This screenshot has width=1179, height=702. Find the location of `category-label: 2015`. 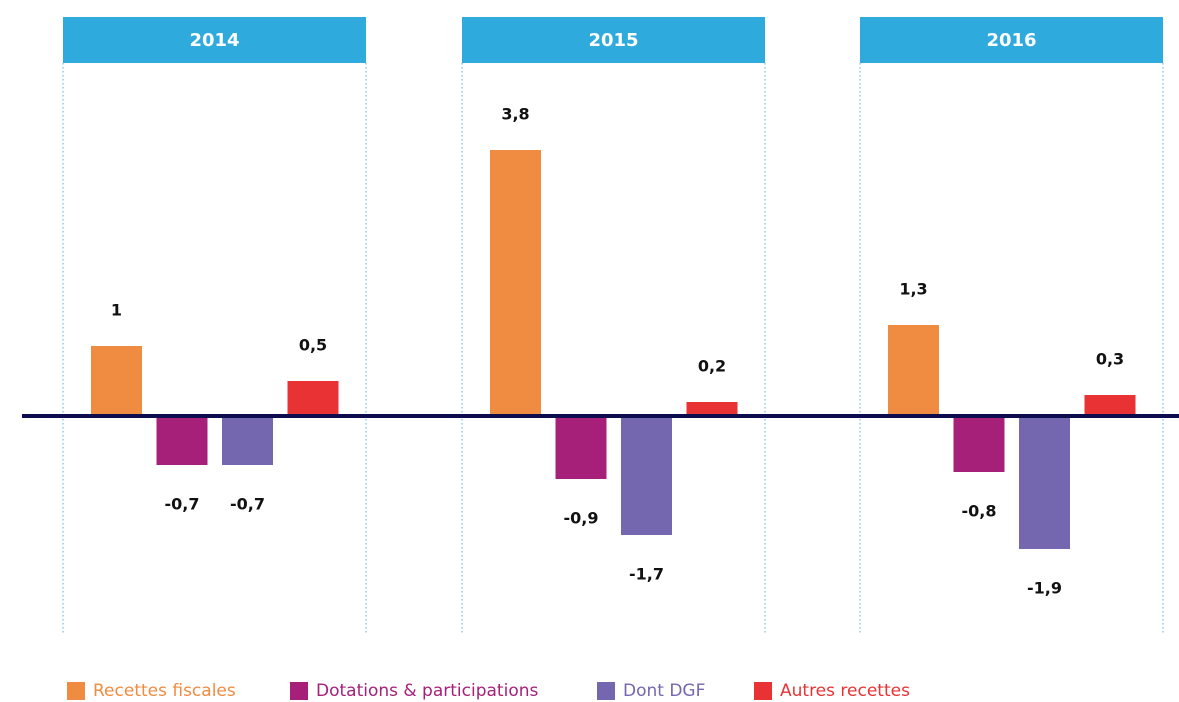

category-label: 2015 is located at coordinates (613, 40).